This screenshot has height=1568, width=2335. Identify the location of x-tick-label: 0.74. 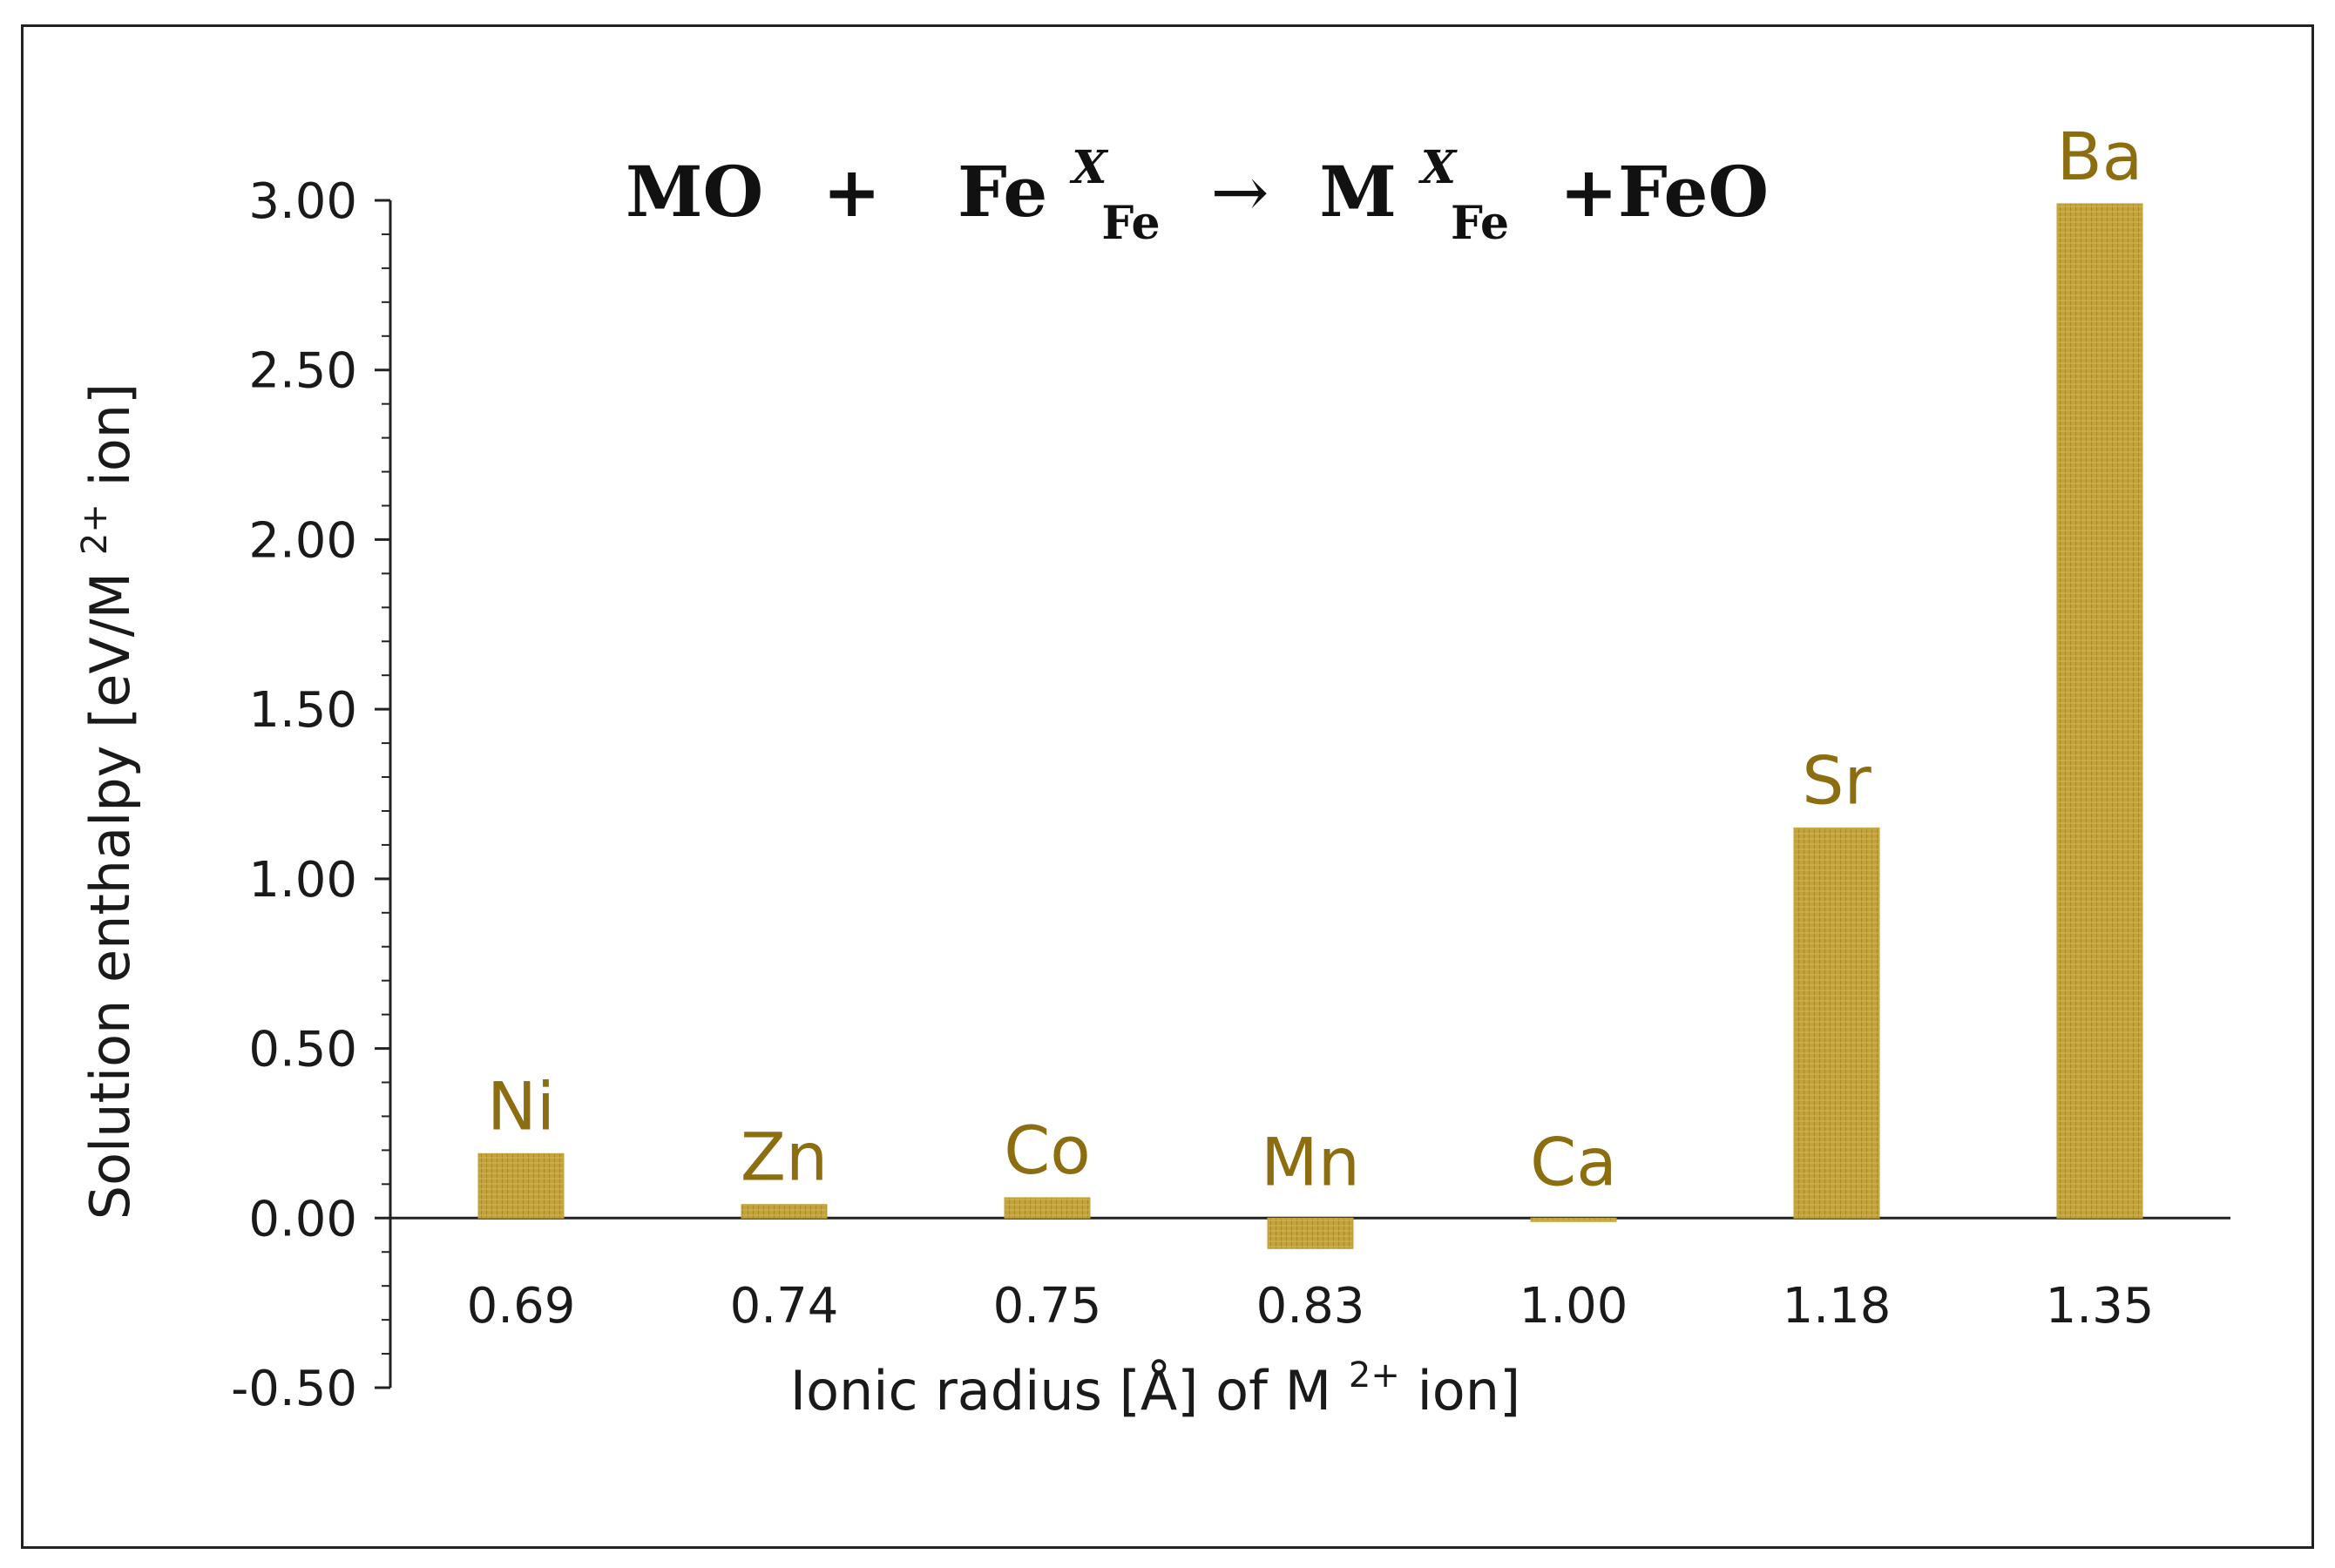
(784, 1306).